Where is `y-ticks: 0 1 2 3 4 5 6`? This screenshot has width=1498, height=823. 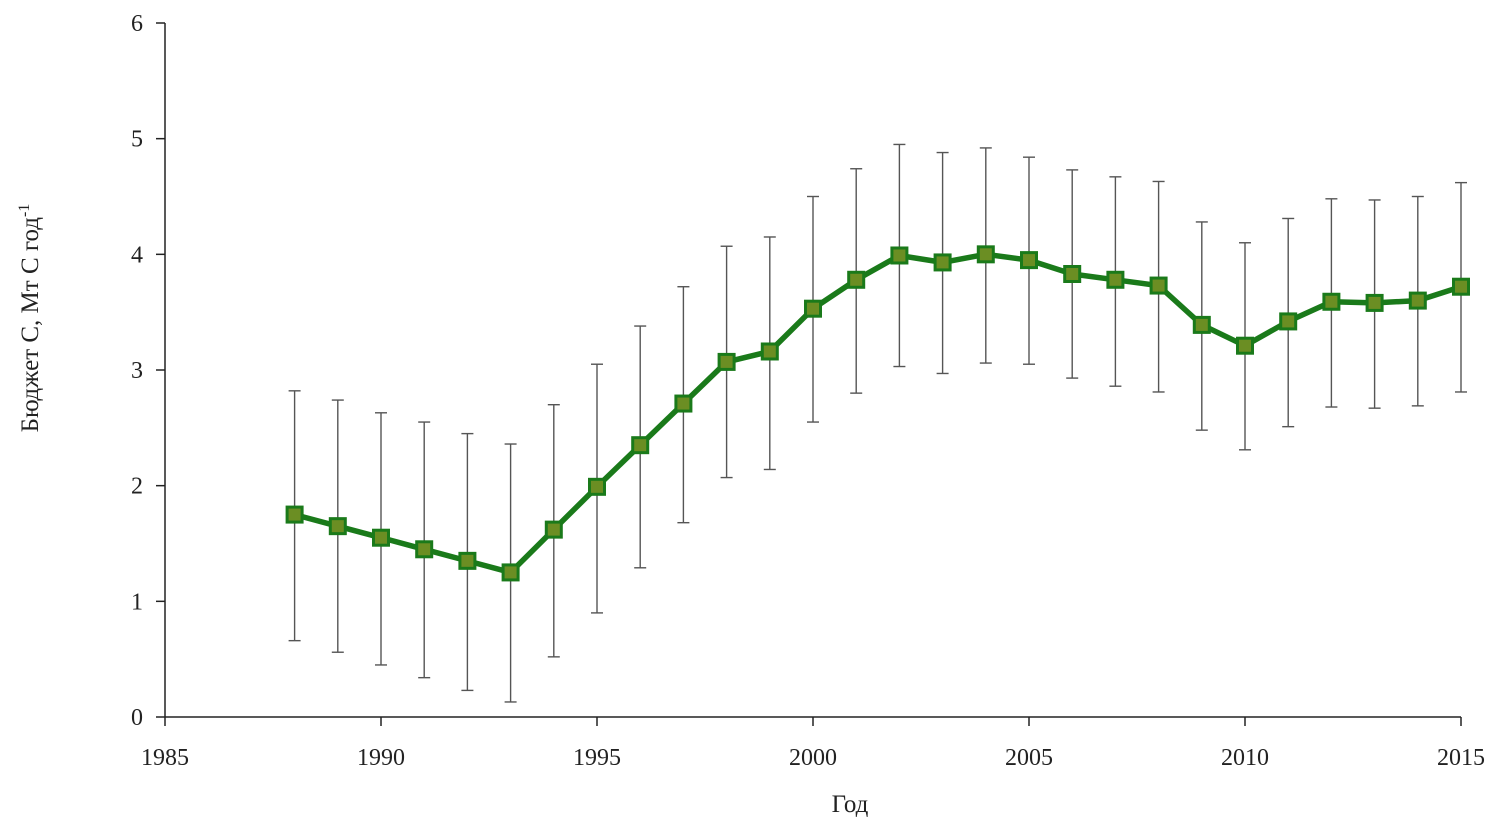
y-ticks: 0 1 2 3 4 5 6 is located at coordinates (148, 371).